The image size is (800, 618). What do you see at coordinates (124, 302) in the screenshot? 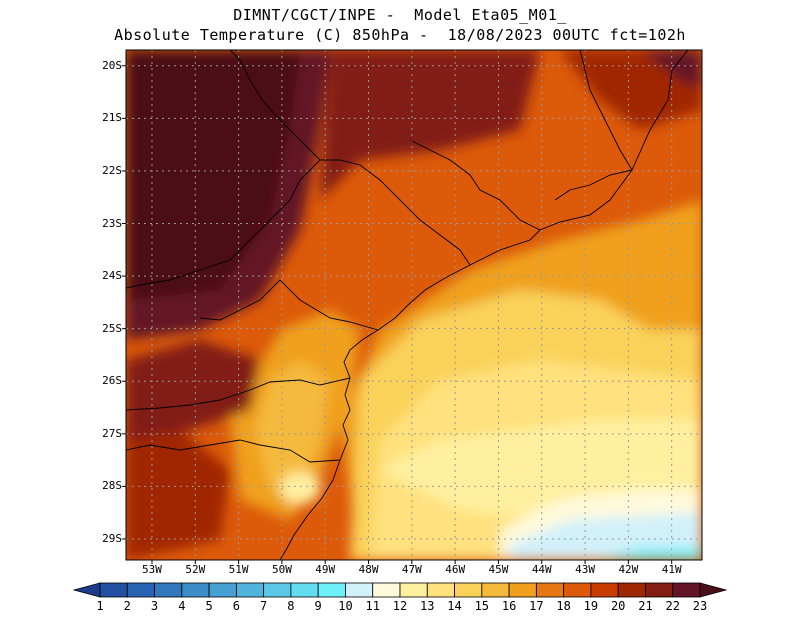
I see `latitude-ticks` at bounding box center [124, 302].